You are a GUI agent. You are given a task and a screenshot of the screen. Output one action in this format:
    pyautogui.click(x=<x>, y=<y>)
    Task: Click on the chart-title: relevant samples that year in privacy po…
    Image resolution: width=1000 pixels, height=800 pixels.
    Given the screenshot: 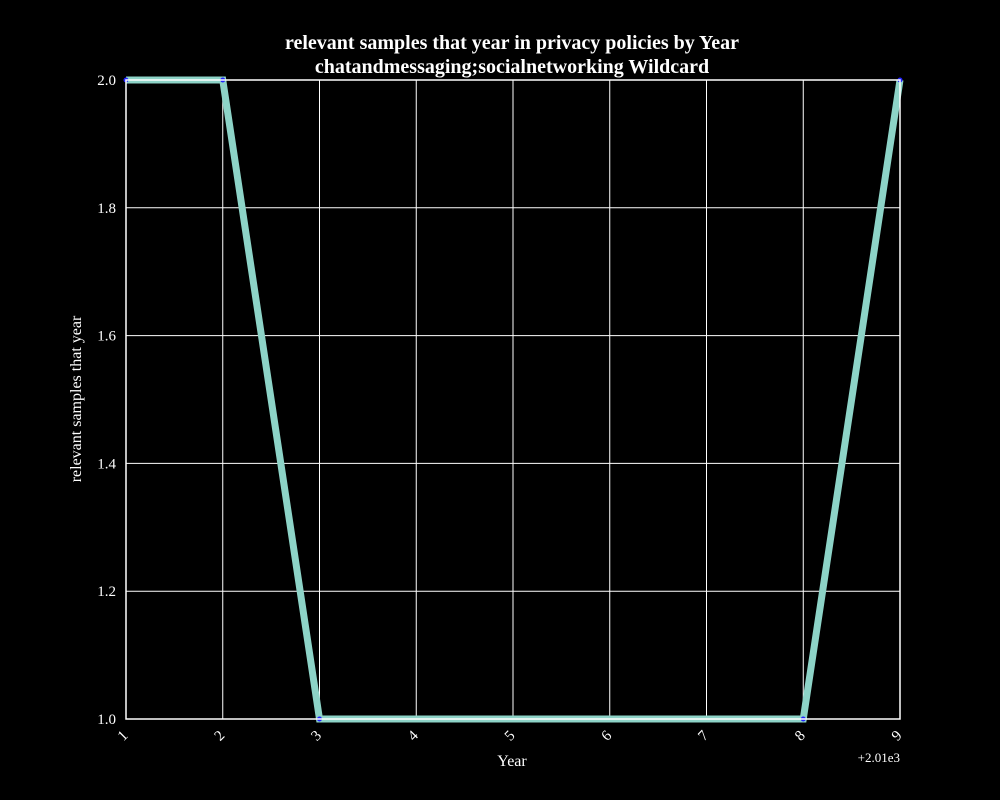 What is the action you would take?
    pyautogui.click(x=512, y=43)
    